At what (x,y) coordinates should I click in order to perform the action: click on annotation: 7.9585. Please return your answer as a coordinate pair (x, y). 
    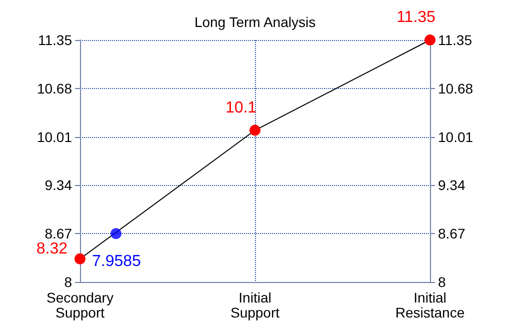
    Looking at the image, I should click on (117, 261).